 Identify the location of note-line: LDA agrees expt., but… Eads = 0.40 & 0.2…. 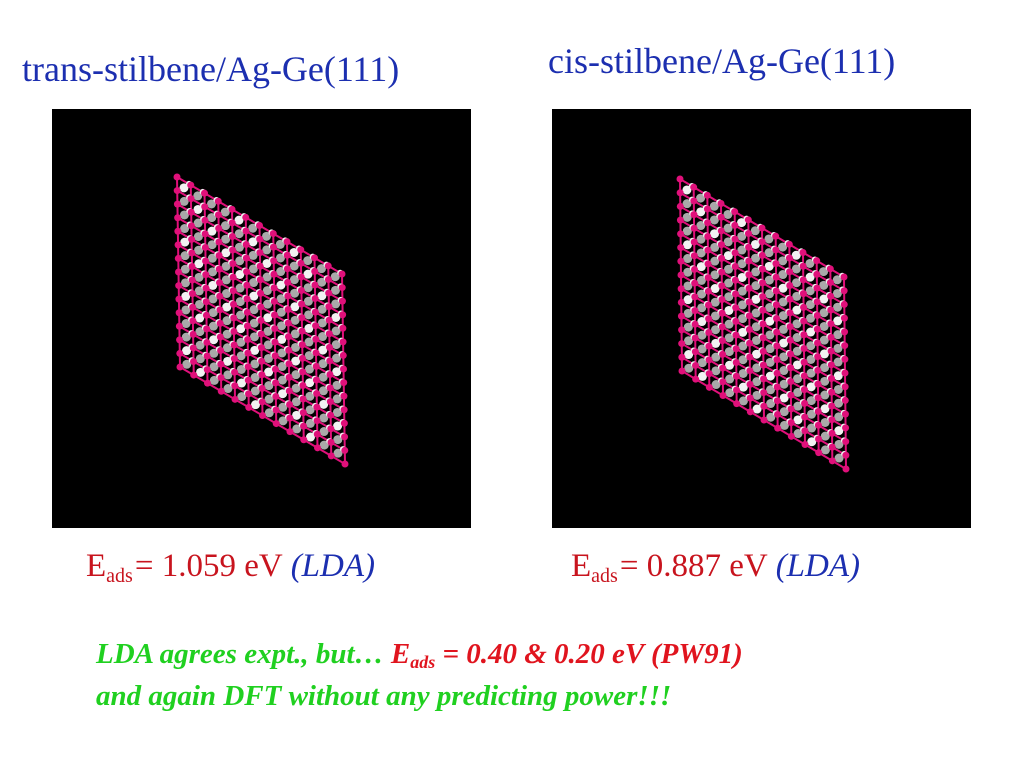
(419, 655).